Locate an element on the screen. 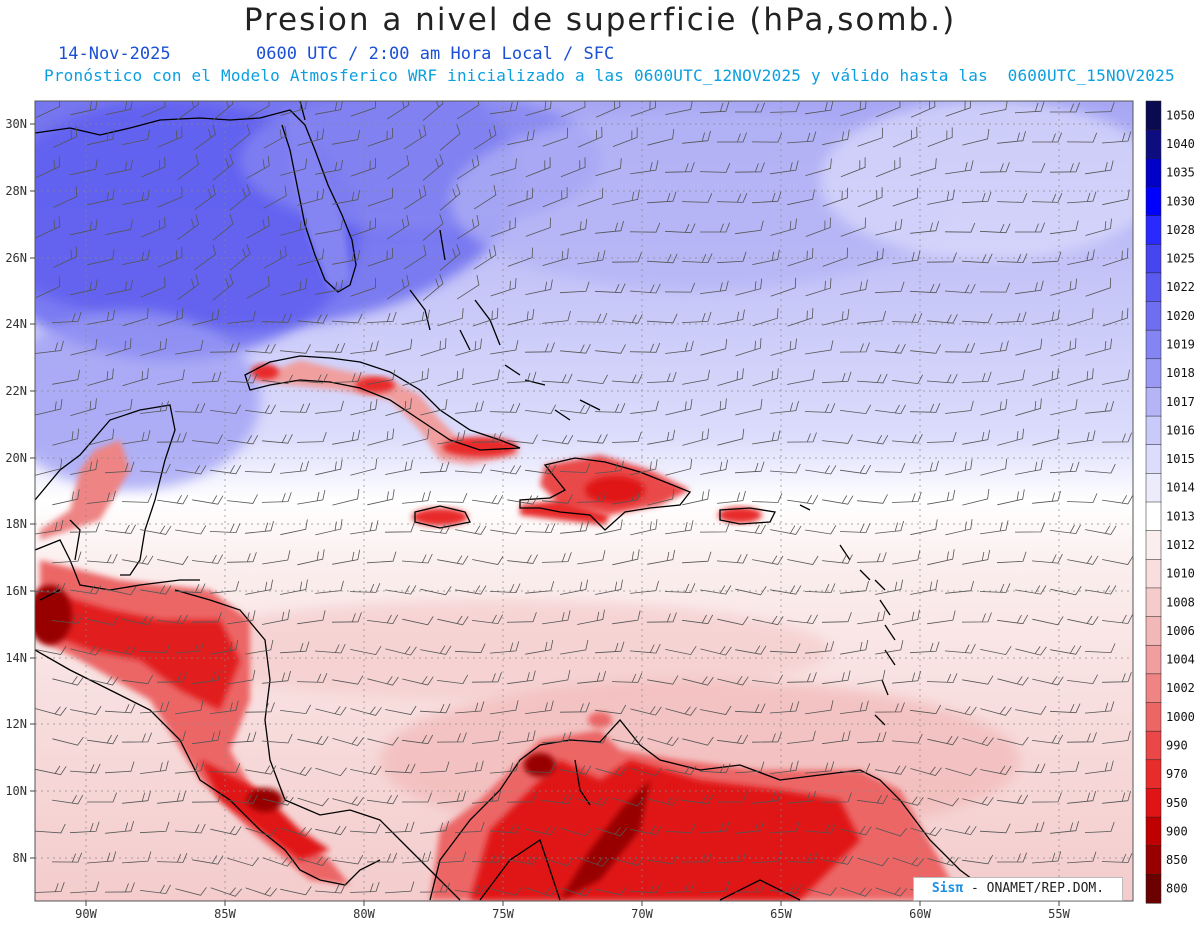 The image size is (1200, 927). colorbar-label: 1022 is located at coordinates (1180, 287).